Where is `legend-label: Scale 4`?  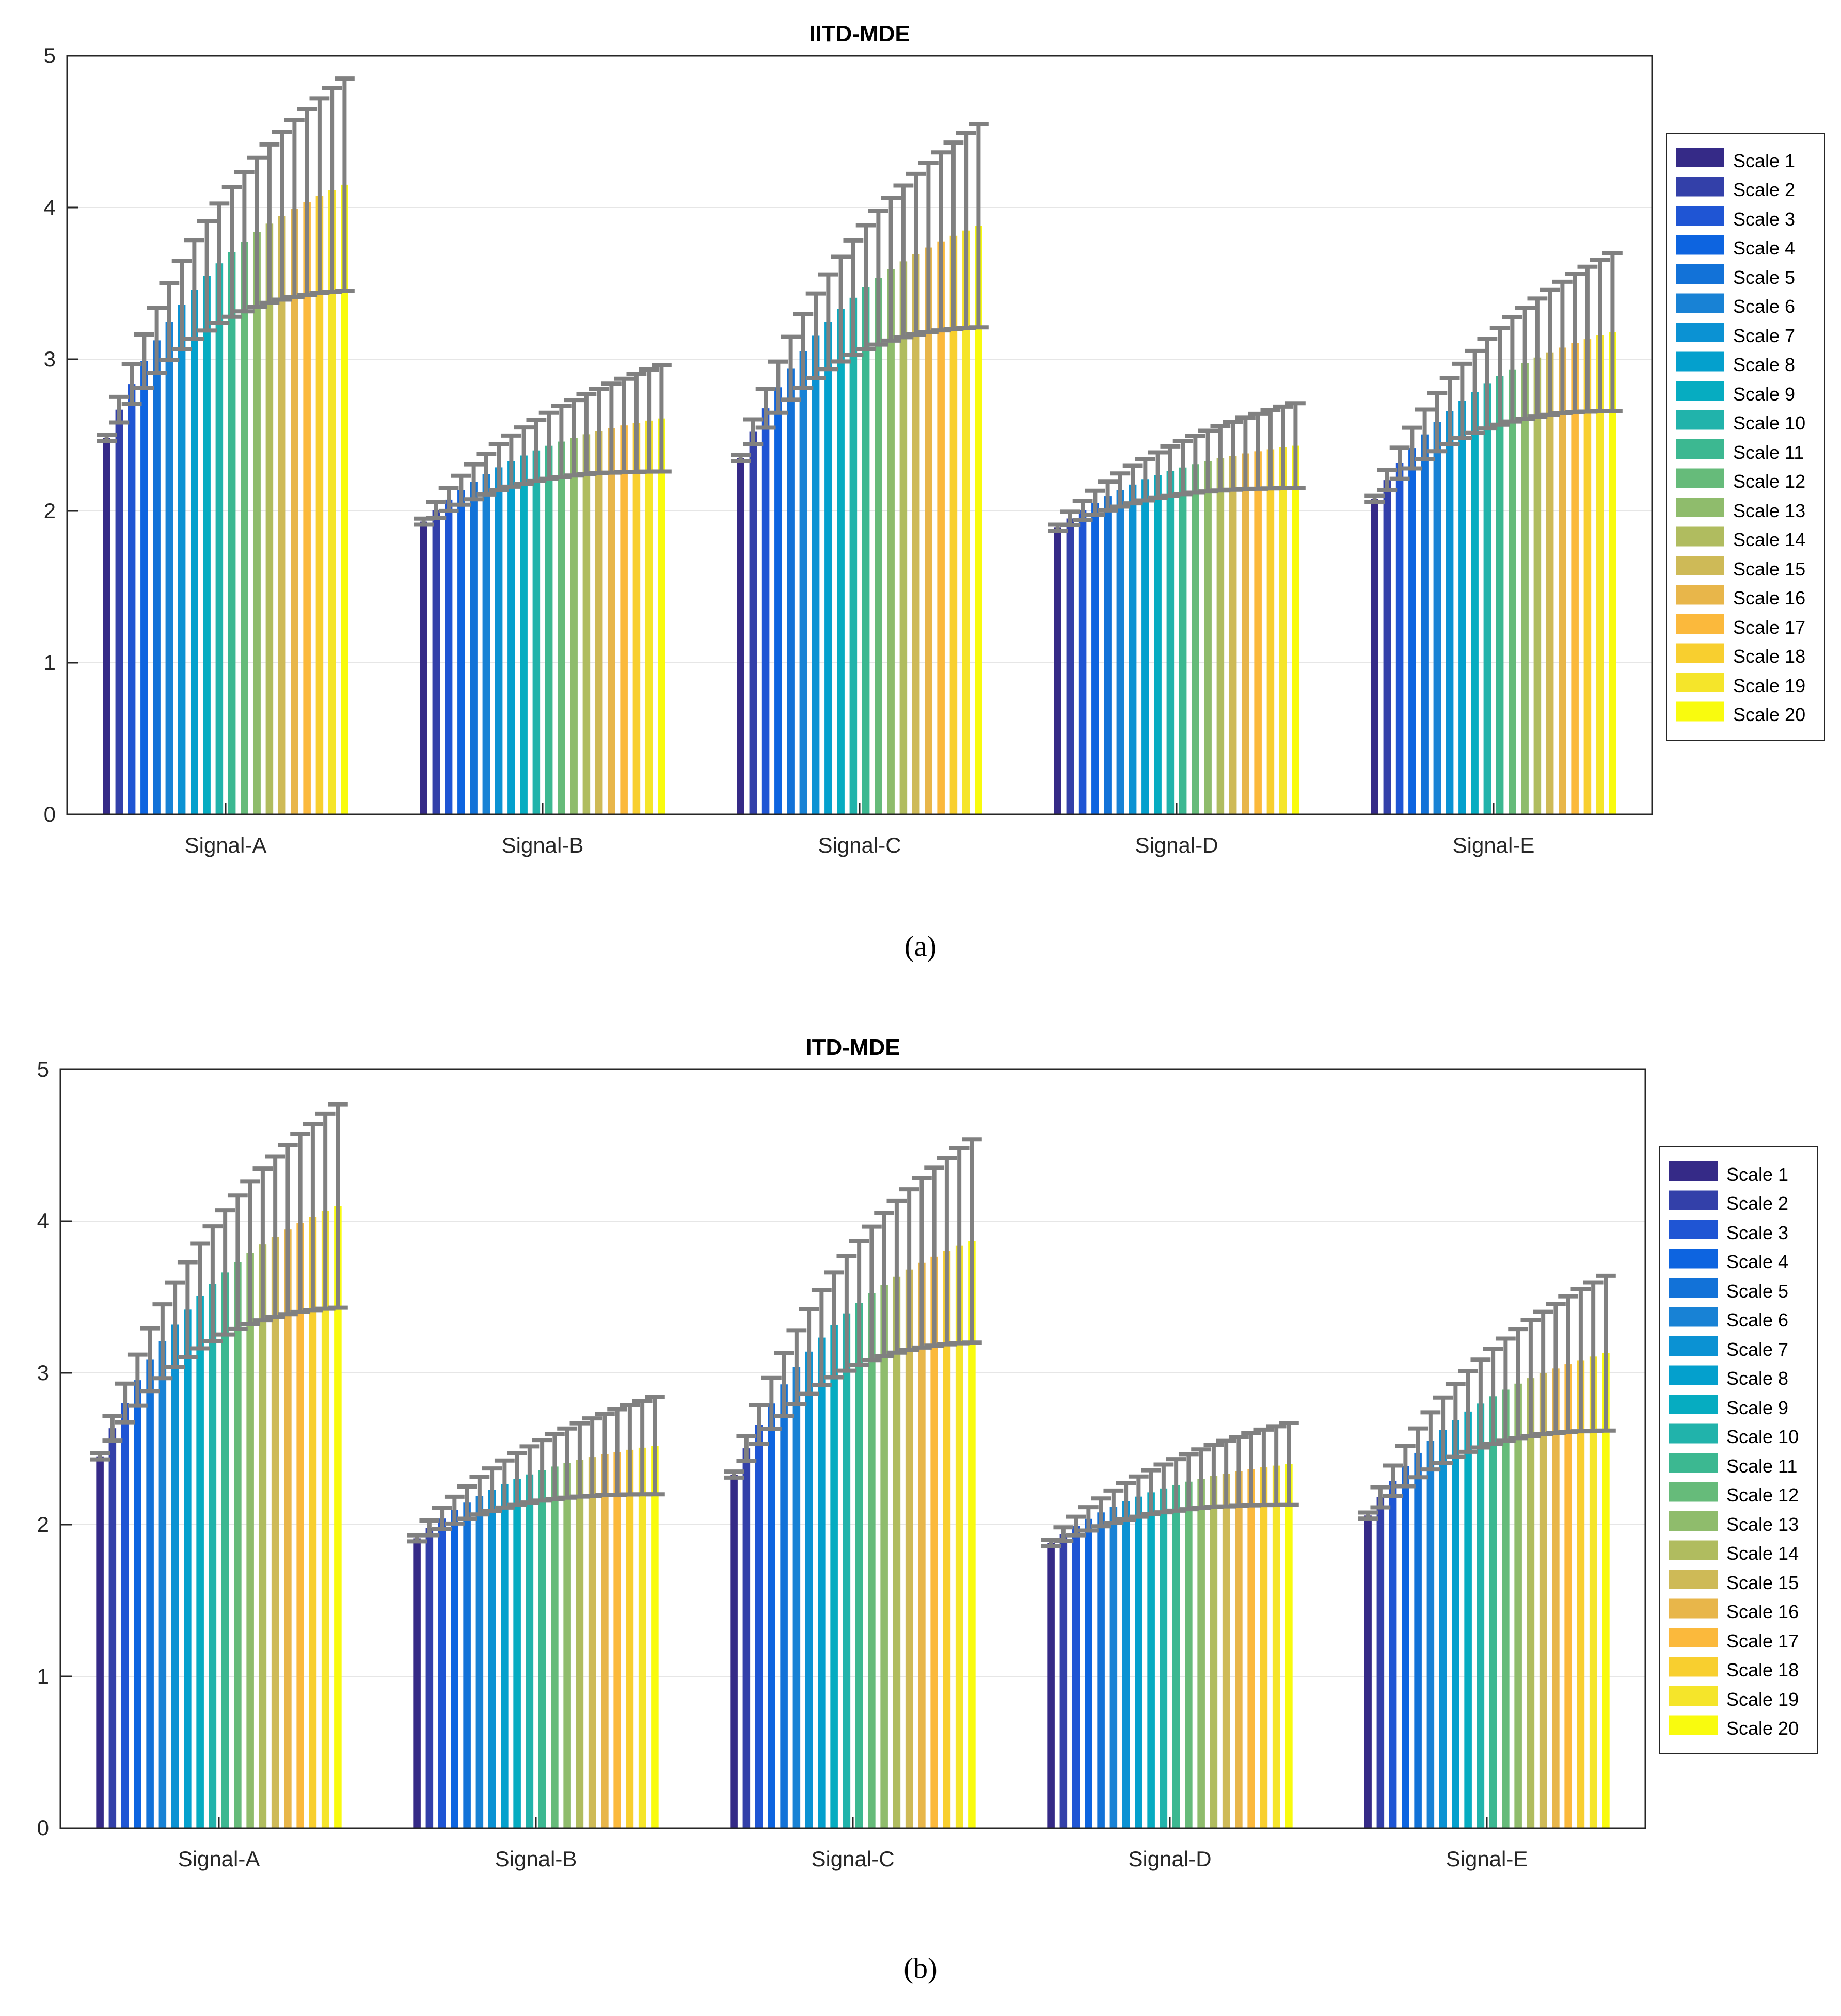
legend-label: Scale 4 is located at coordinates (1764, 248).